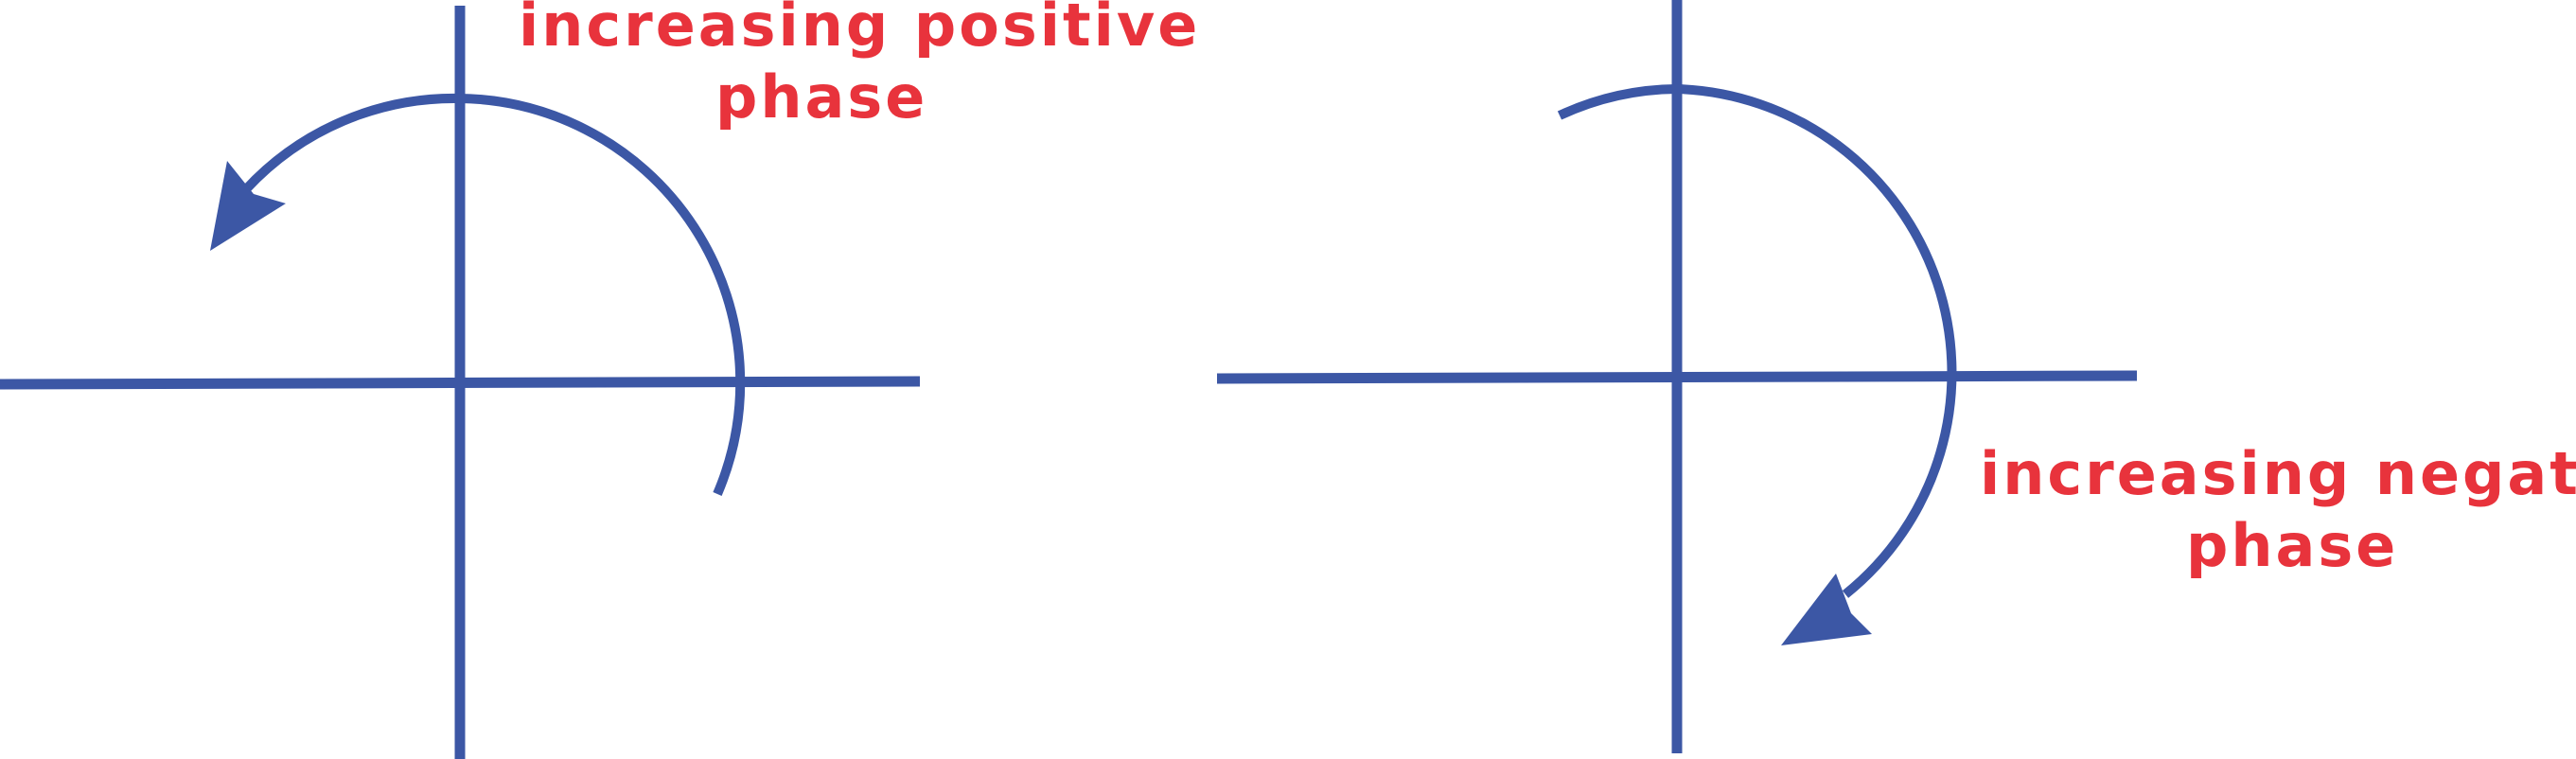  Describe the element at coordinates (494, 294) in the screenshot. I see `left-phase-arc` at that location.